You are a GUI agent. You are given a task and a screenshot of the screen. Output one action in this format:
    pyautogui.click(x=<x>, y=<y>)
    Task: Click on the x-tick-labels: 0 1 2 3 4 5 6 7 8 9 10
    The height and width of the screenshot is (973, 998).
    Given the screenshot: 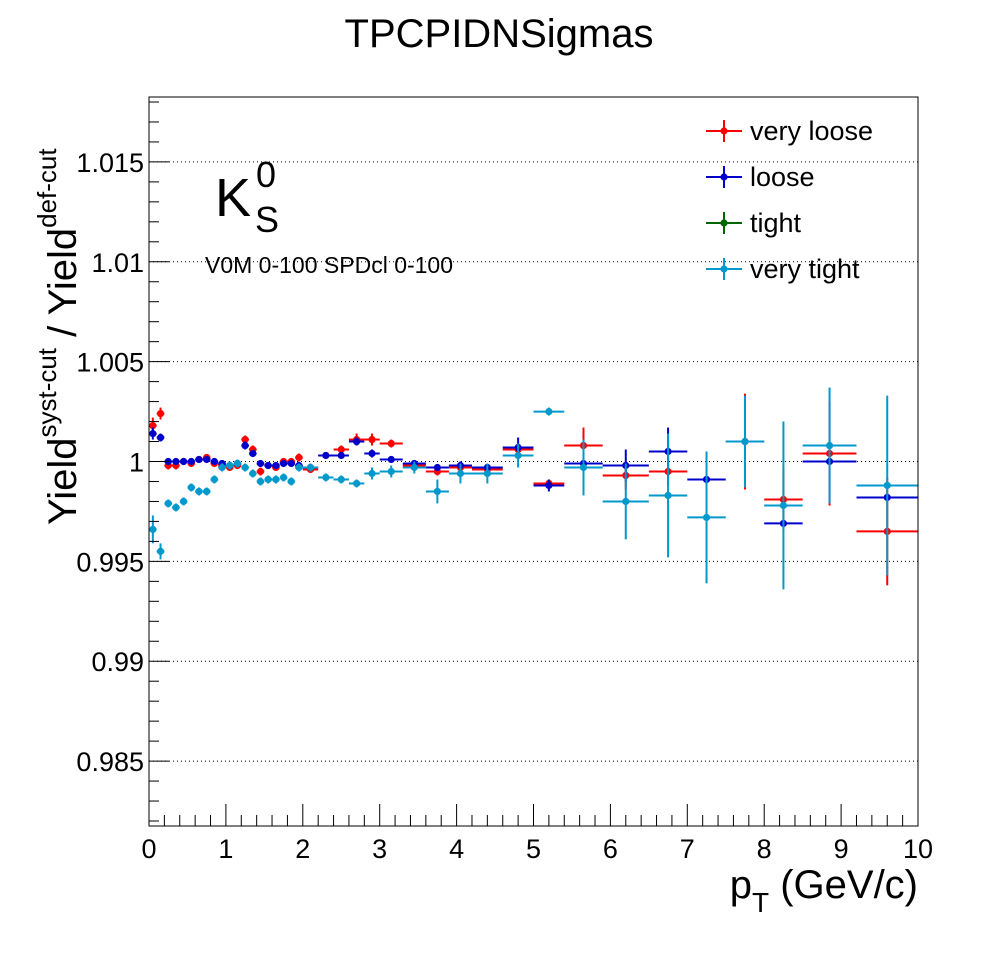 What is the action you would take?
    pyautogui.click(x=537, y=849)
    